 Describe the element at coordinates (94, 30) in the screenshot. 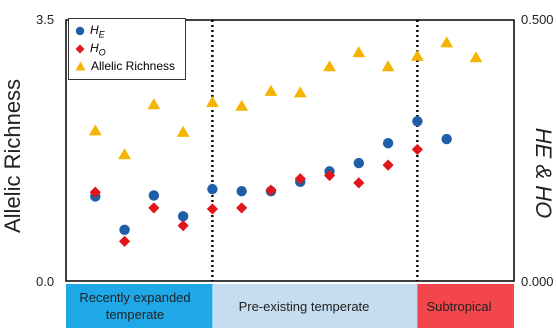

I see `legend-he-label: H` at that location.